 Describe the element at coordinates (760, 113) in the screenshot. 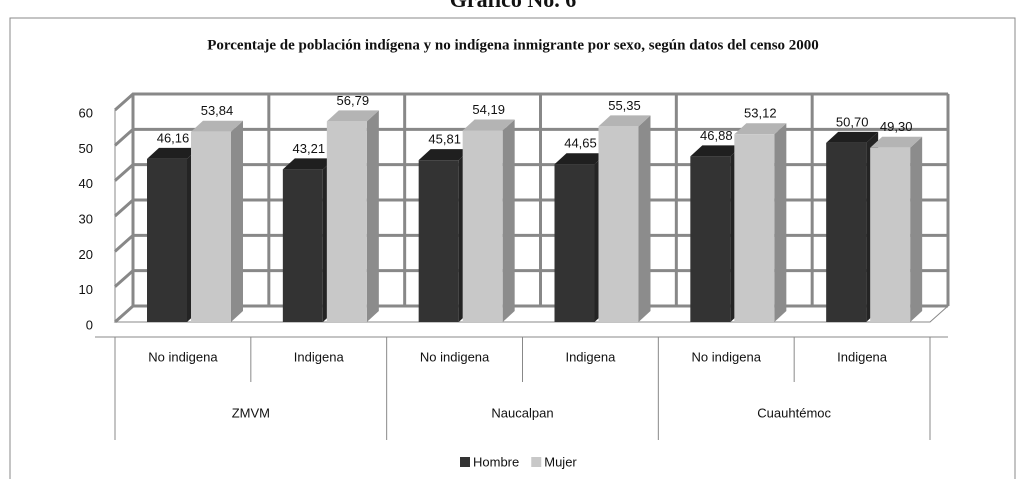

I see `value-label: 53,12` at that location.